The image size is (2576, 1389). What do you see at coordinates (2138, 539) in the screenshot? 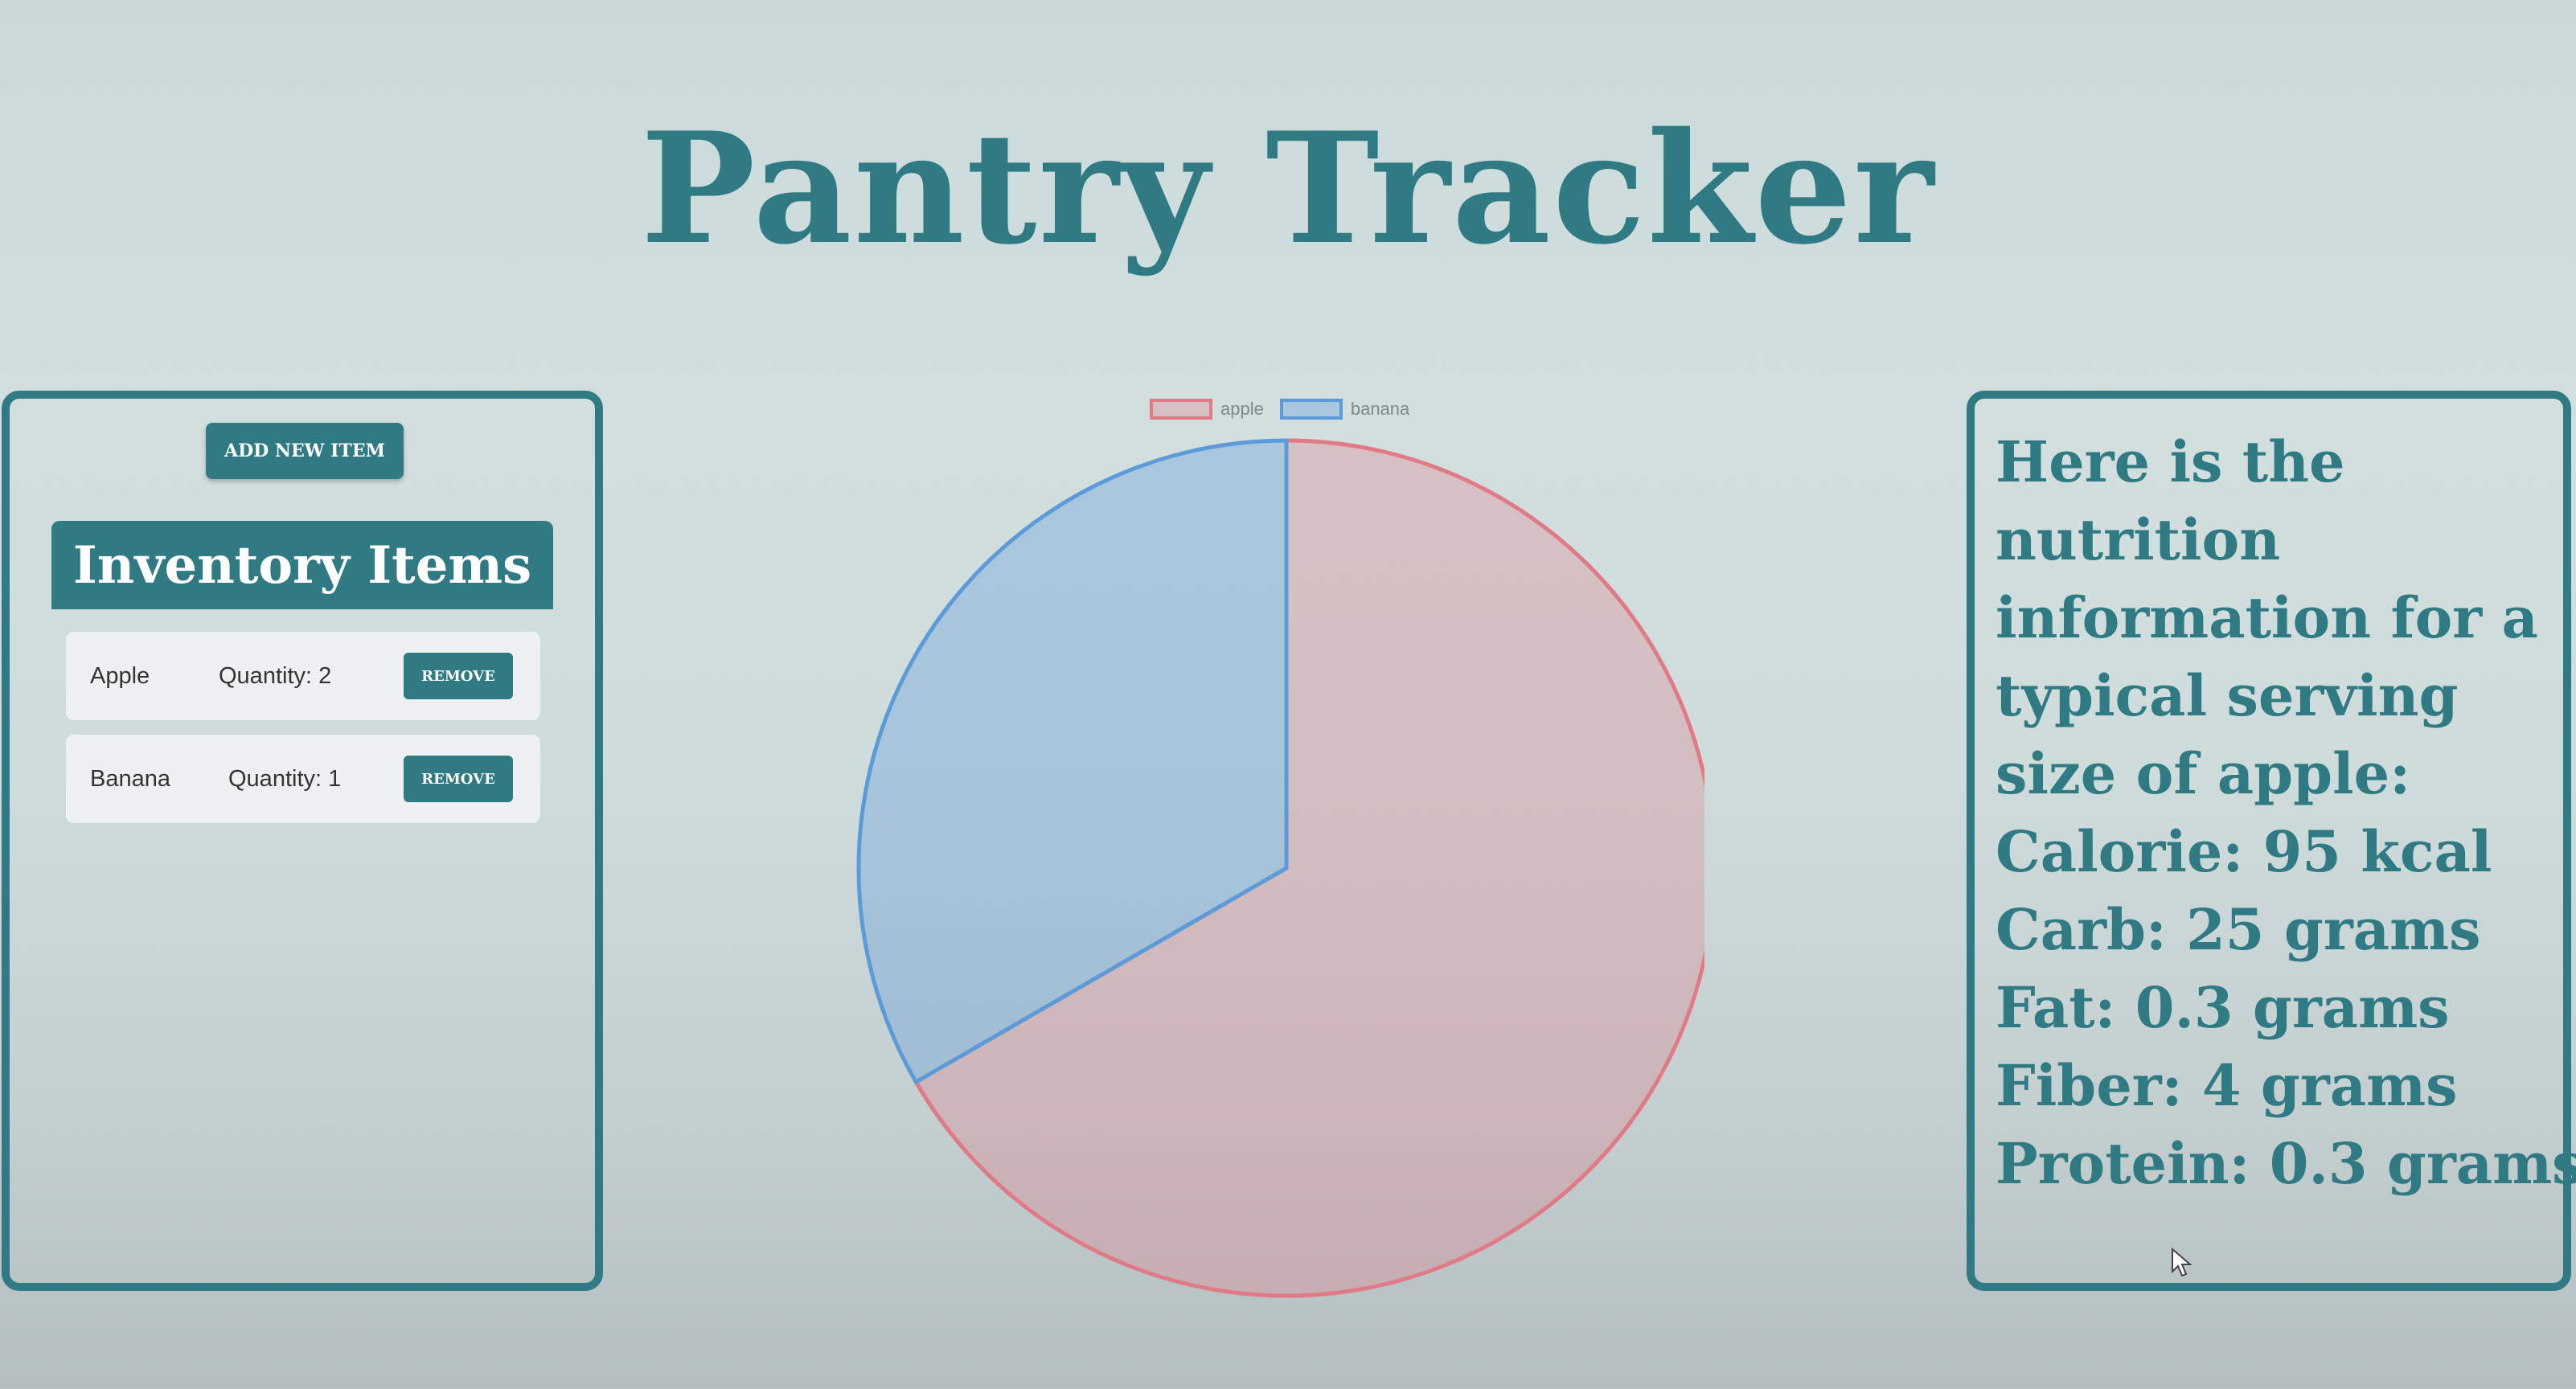
I see `nutrition-line: nutrition` at bounding box center [2138, 539].